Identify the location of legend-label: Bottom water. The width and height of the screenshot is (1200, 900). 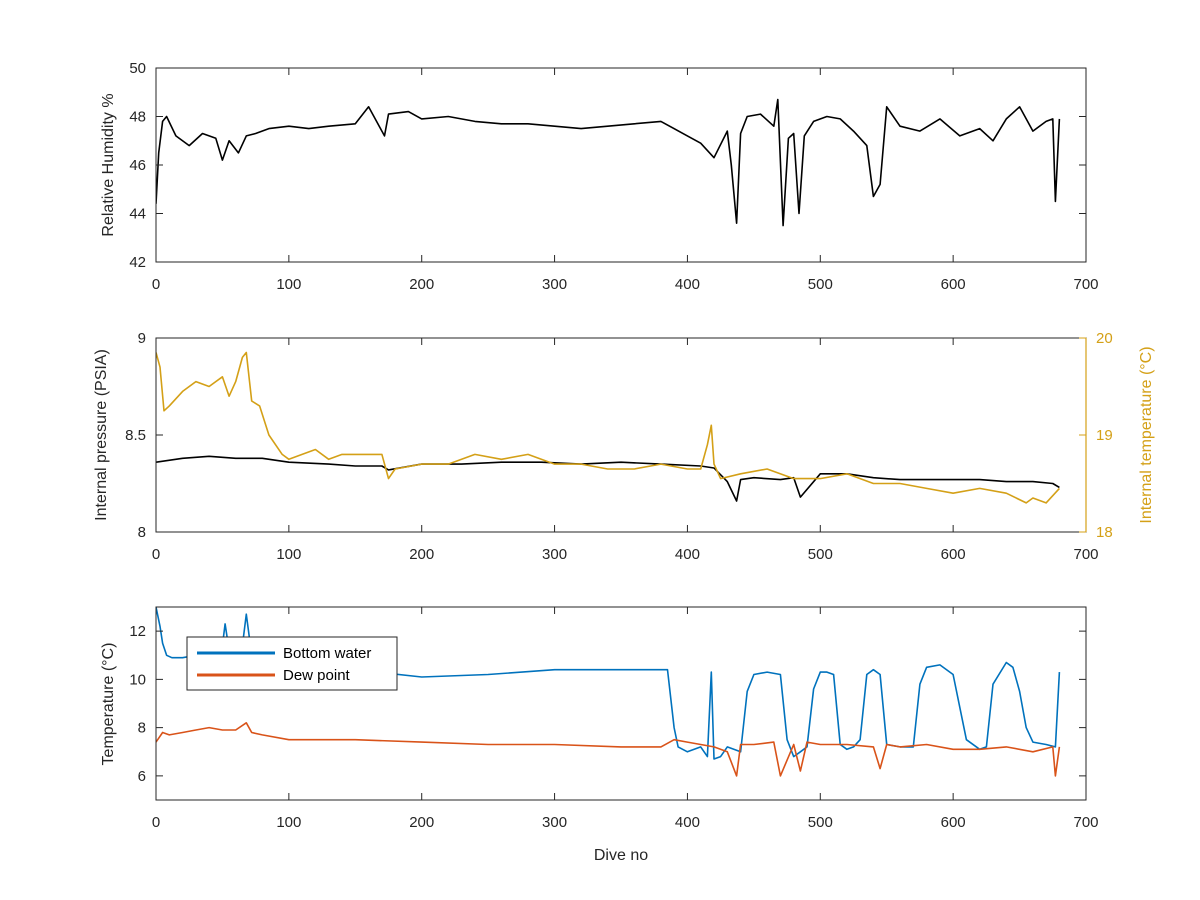
(327, 653).